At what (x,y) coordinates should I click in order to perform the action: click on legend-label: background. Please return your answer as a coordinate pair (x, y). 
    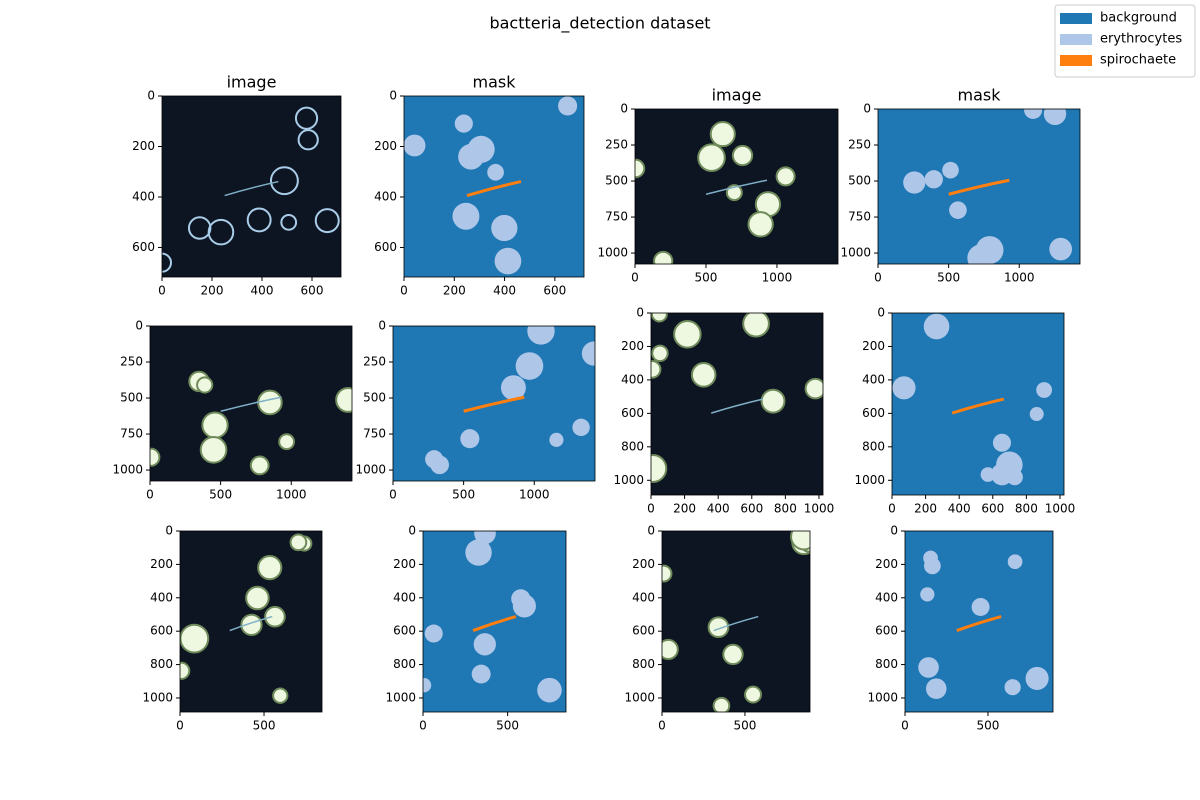
    Looking at the image, I should click on (1138, 18).